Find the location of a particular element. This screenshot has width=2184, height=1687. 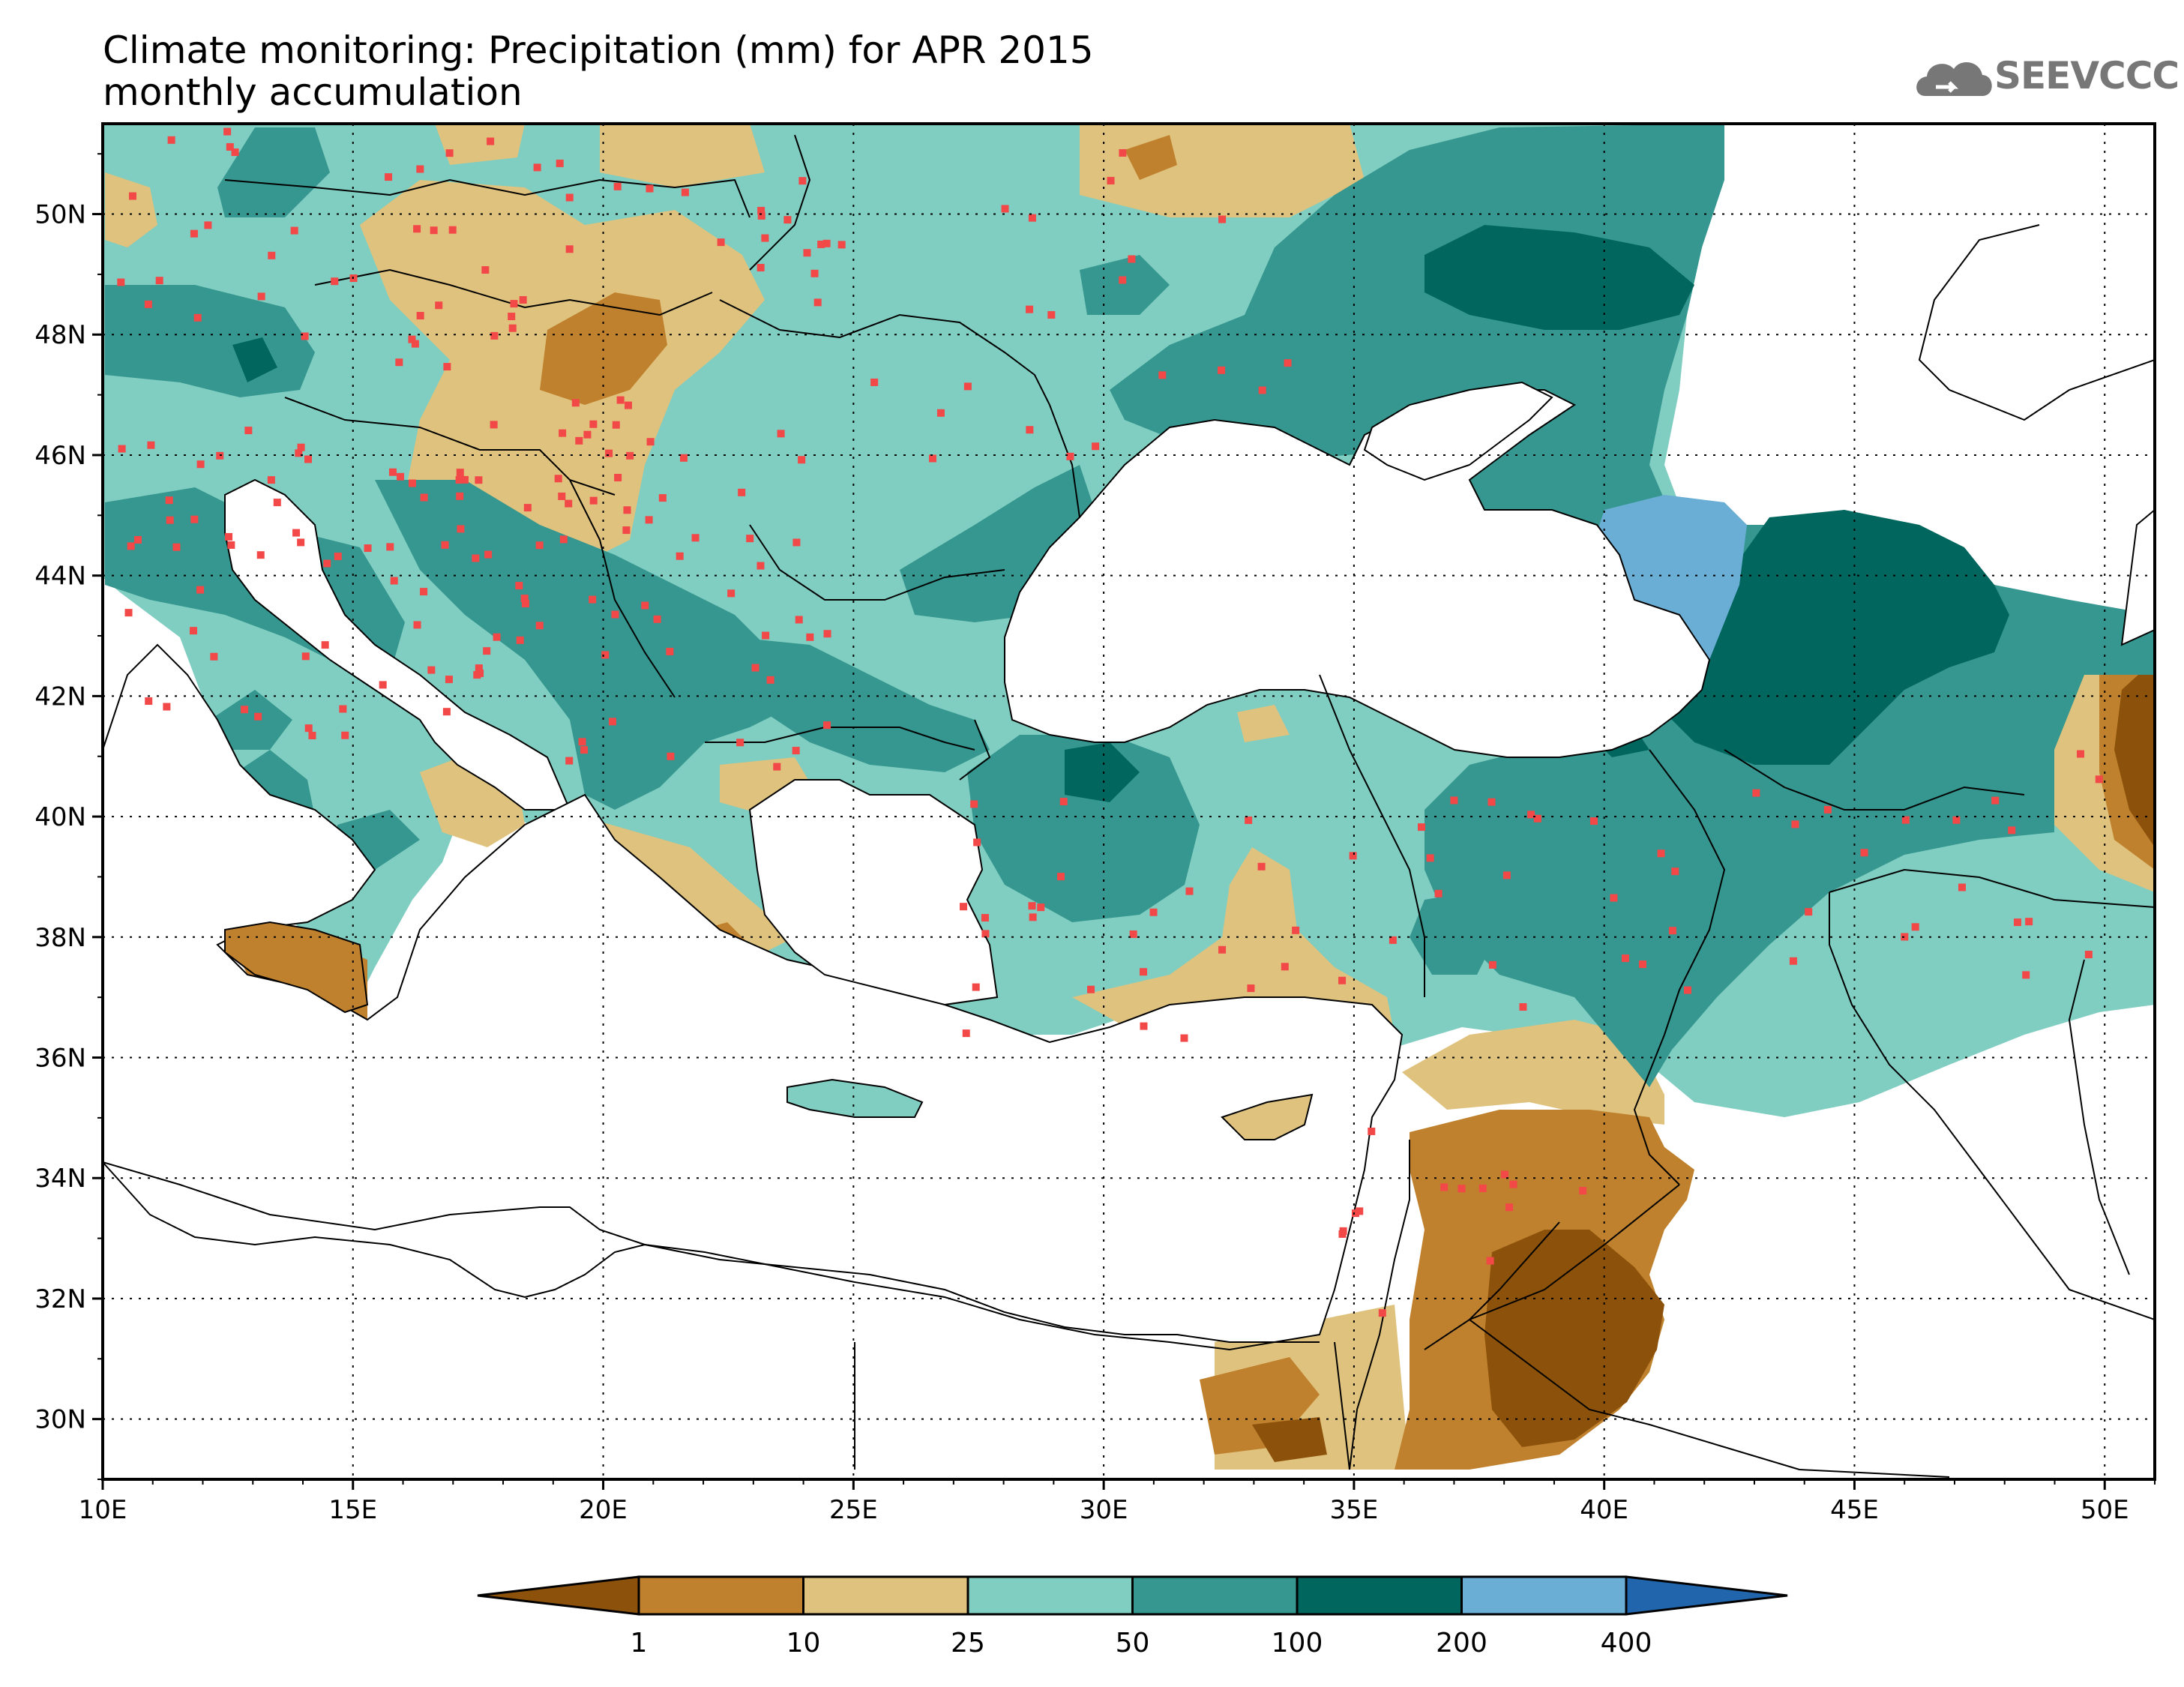

cloud-icon is located at coordinates (1954, 78).